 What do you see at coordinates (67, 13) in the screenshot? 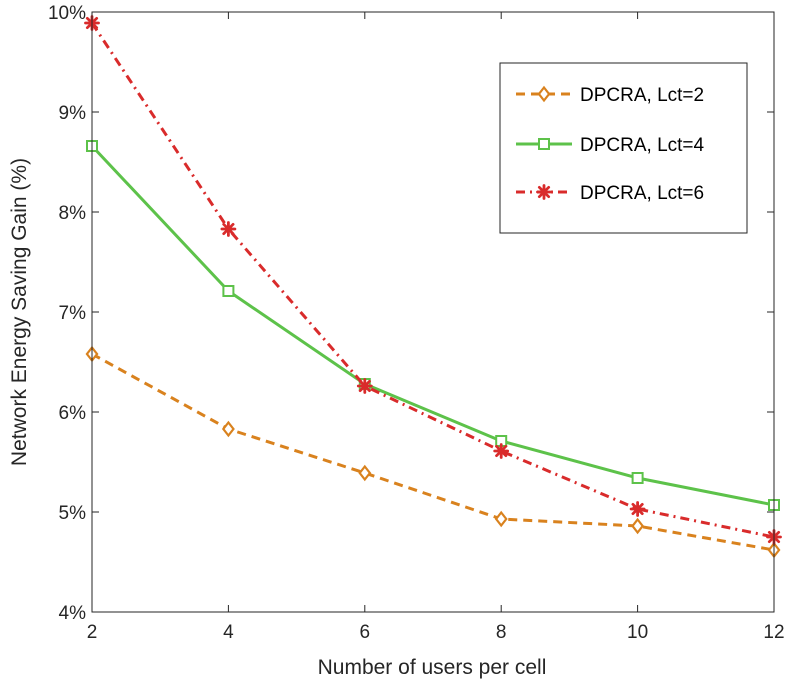
I see `y-tick-label: 10%` at bounding box center [67, 13].